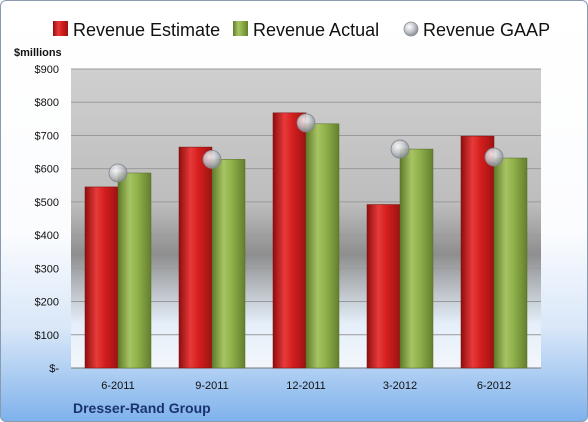 The image size is (588, 422). I want to click on x-tick-label: 9-2011, so click(211, 386).